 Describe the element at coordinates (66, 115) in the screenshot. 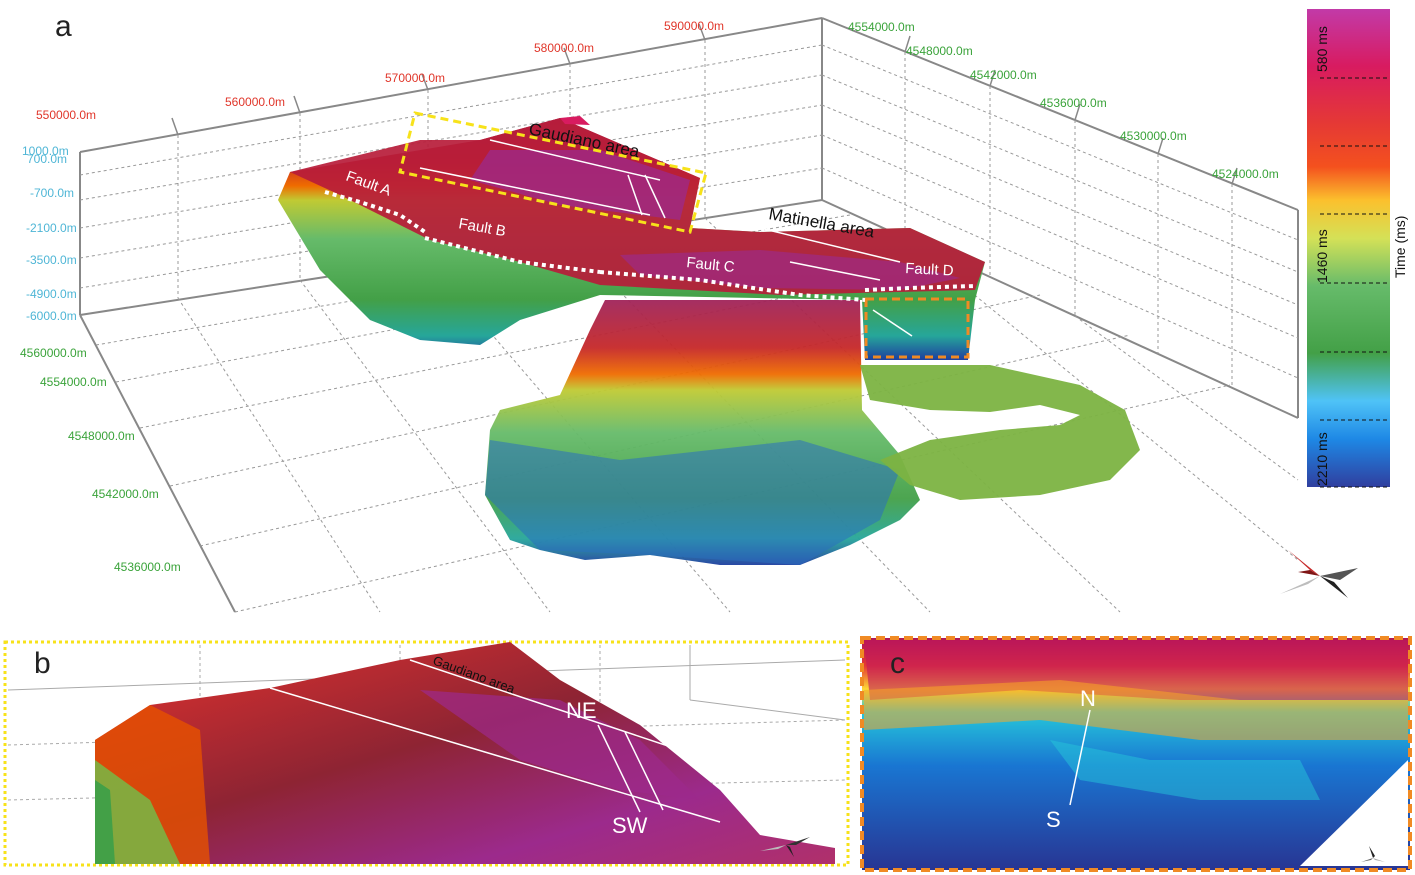

I see `x-tick: 550000.0m` at that location.